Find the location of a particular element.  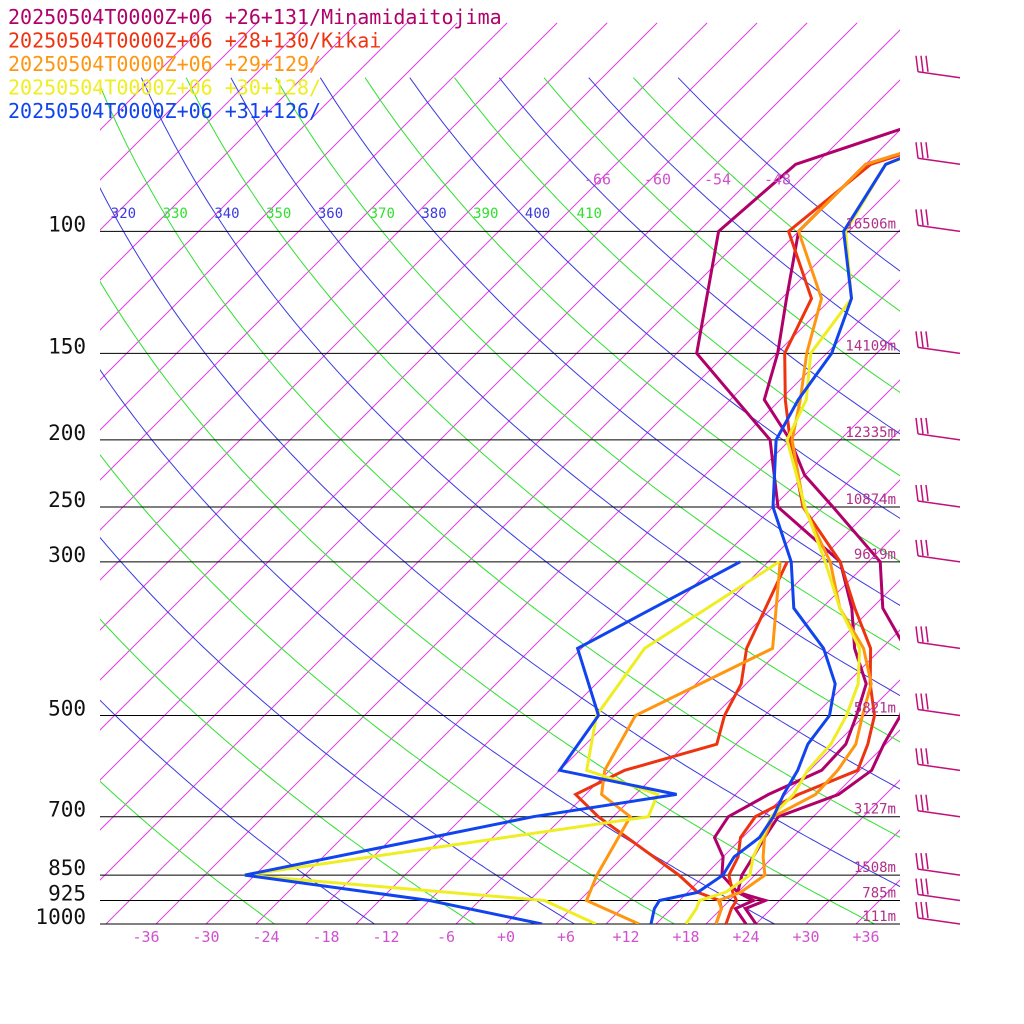

pressure-label: 925 is located at coordinates (67, 894).